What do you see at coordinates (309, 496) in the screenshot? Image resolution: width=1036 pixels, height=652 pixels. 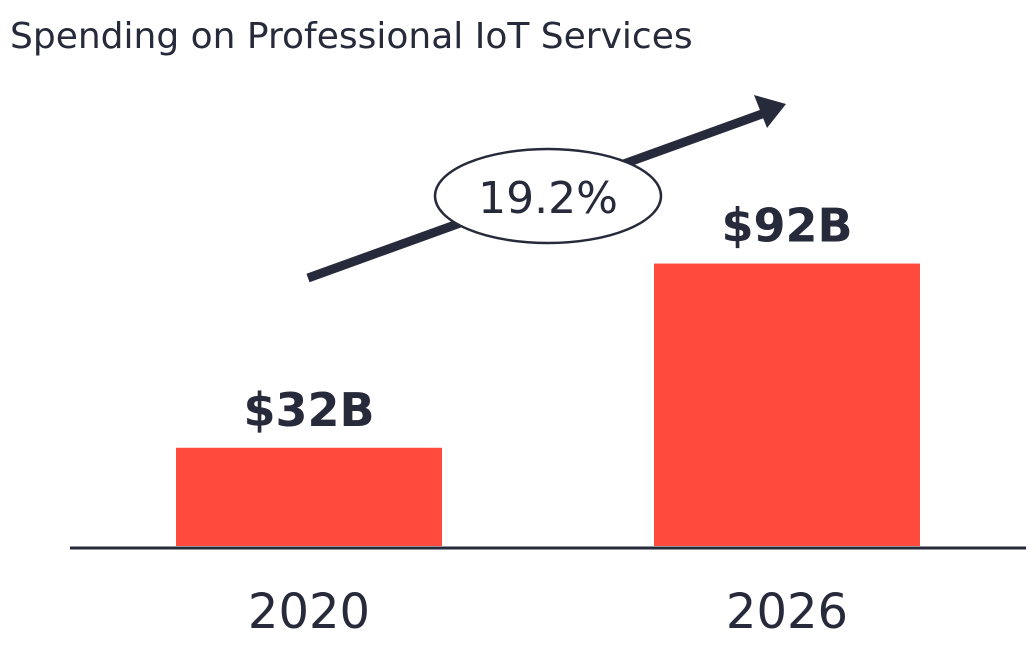 I see `bar-2020` at bounding box center [309, 496].